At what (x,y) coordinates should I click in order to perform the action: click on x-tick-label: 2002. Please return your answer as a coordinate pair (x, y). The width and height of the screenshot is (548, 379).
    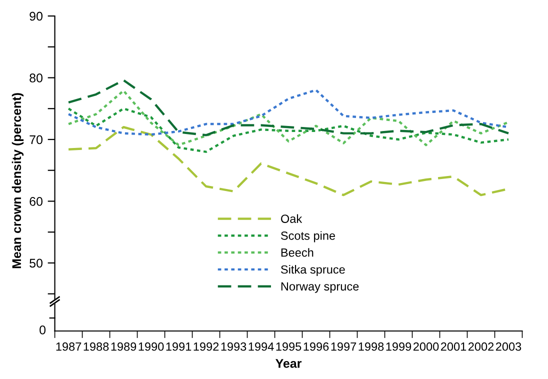
    Looking at the image, I should click on (481, 346).